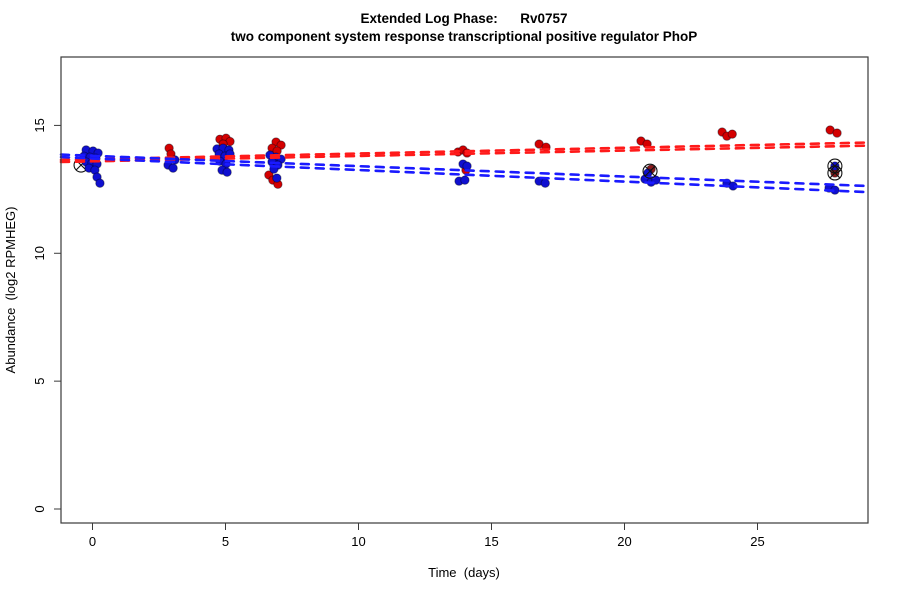 Image resolution: width=900 pixels, height=600 pixels. I want to click on y-tick-label: 15, so click(39, 125).